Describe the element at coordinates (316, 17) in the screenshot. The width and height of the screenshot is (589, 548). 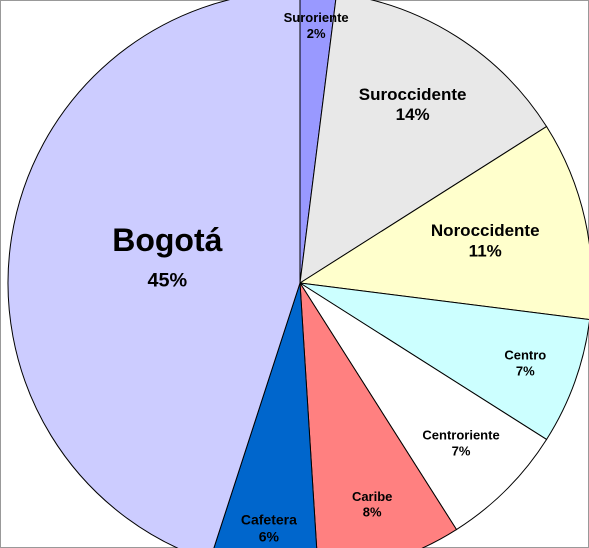
I see `slice-label: Suroriente` at that location.